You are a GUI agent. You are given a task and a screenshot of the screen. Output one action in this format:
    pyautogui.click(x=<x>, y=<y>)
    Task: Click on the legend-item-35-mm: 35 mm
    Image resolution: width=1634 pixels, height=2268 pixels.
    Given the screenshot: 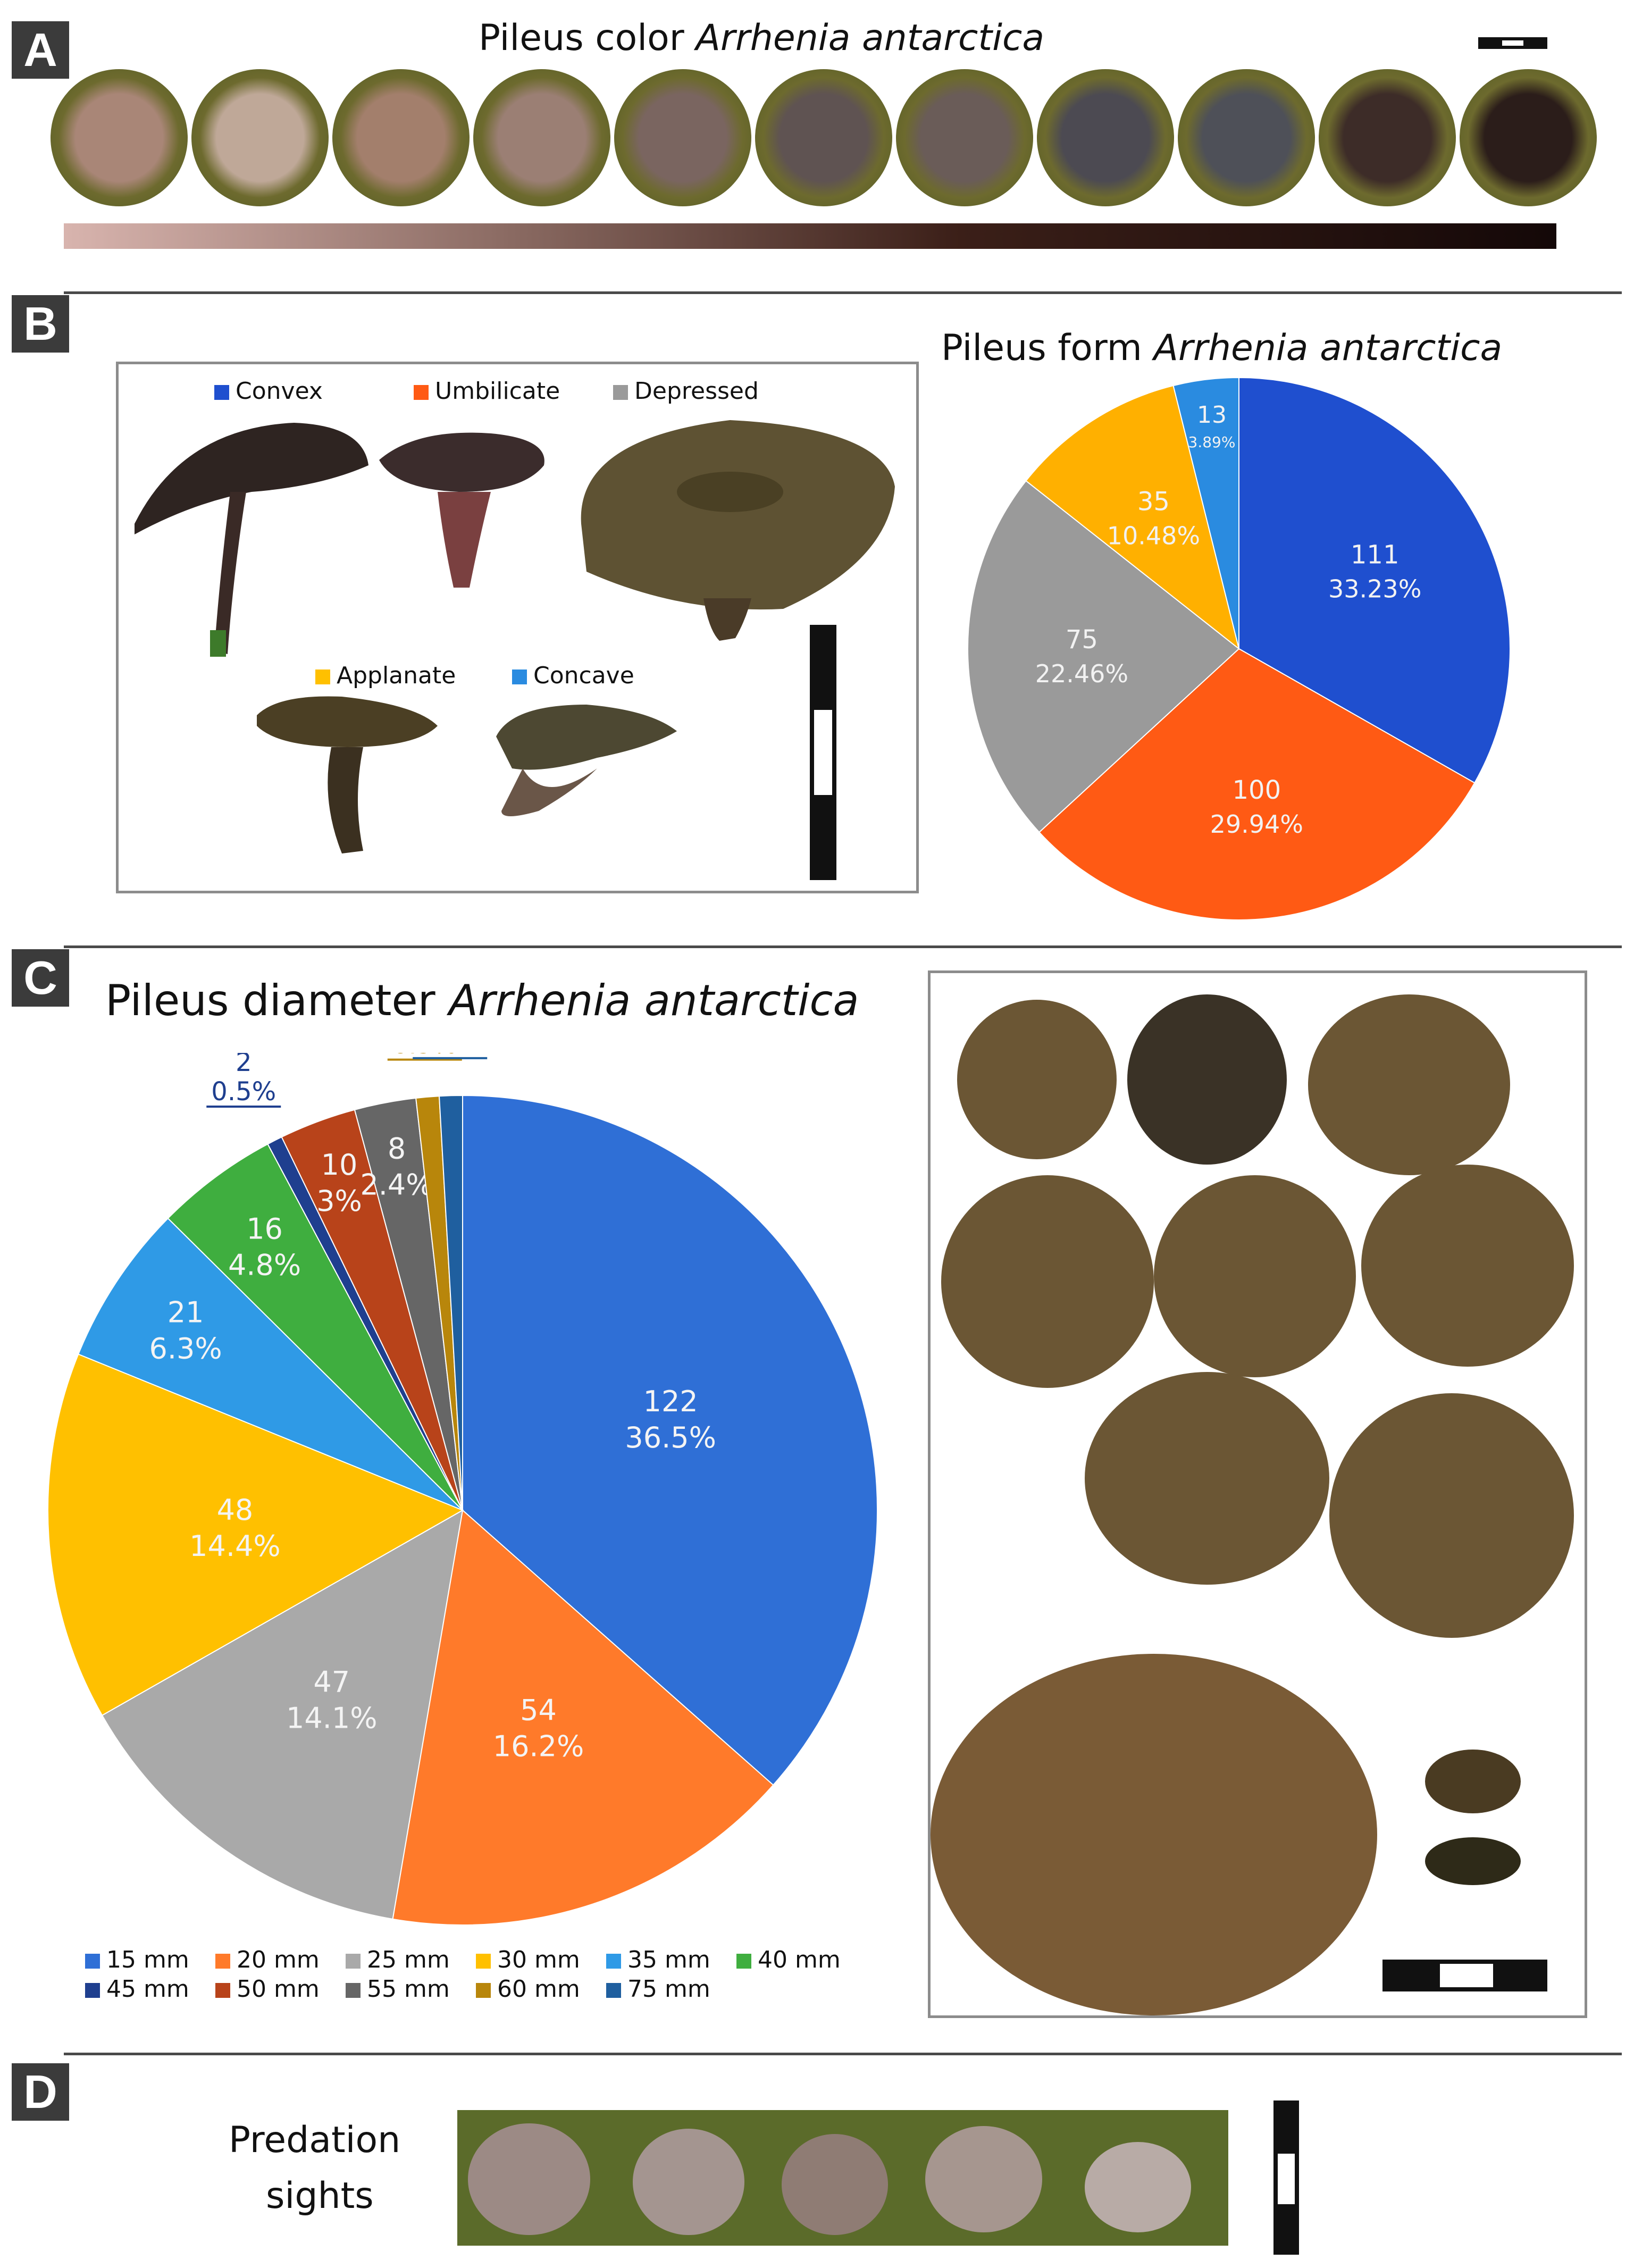 What is the action you would take?
    pyautogui.click(x=671, y=1960)
    